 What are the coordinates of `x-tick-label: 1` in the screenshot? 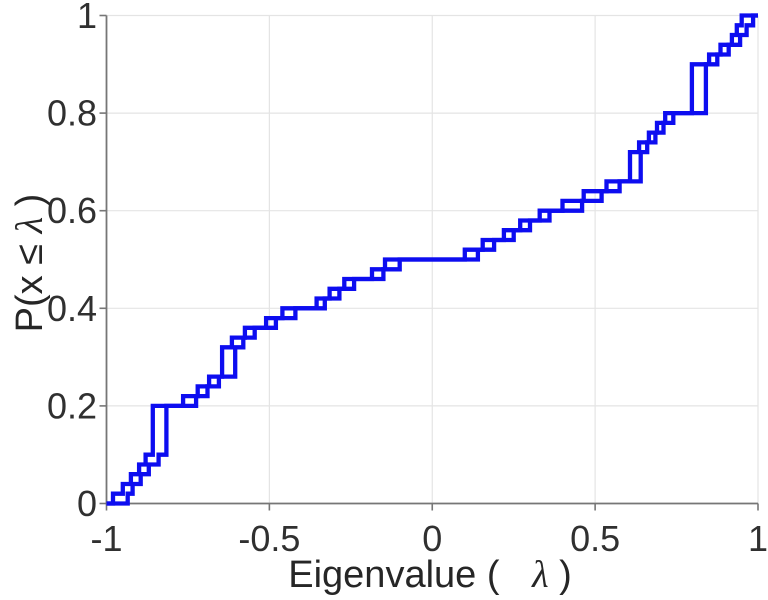 It's located at (758, 538).